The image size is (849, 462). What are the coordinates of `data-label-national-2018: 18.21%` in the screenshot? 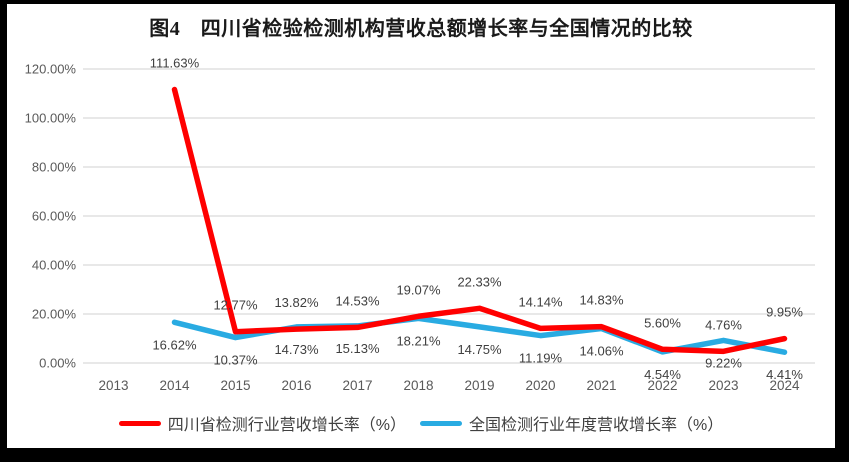 It's located at (418, 340).